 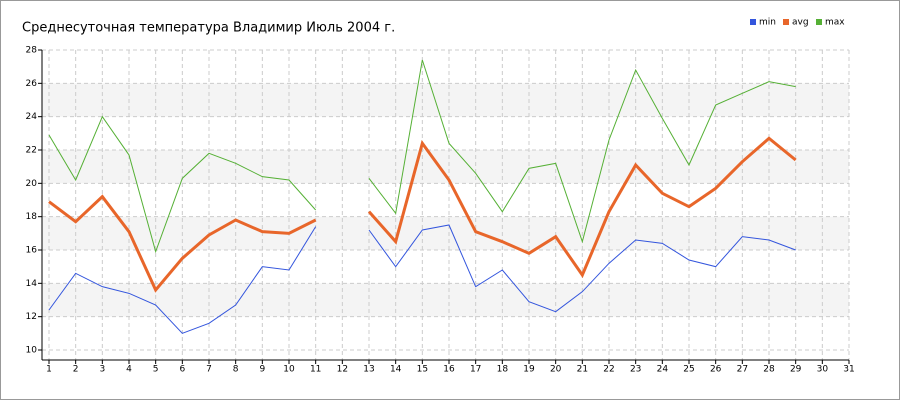 I want to click on y-tick-label: 22, so click(x=31, y=151).